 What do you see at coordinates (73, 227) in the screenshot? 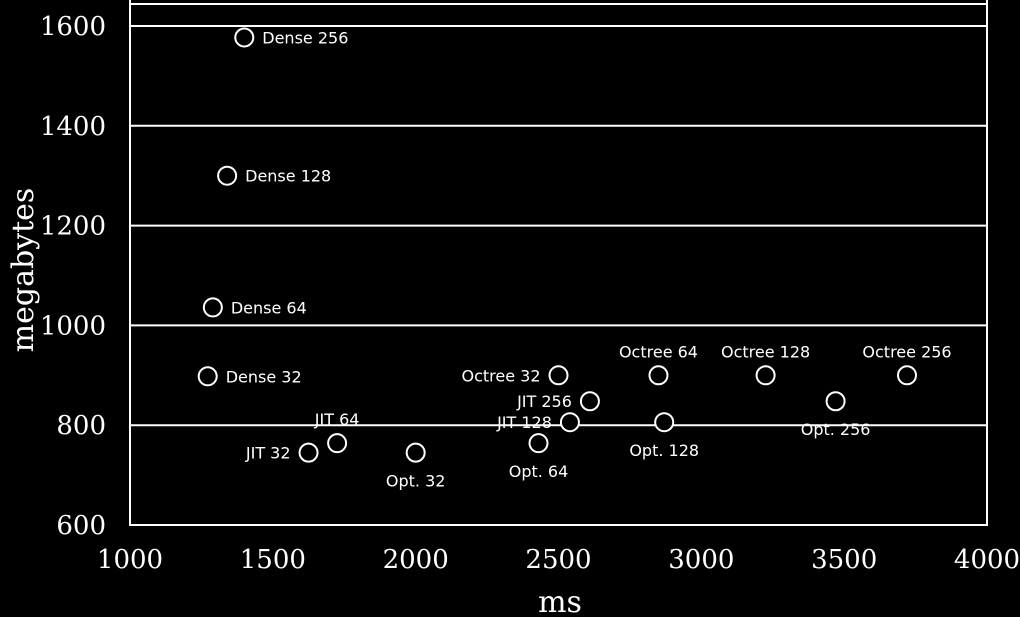
I see `y-tick-1200: 1200` at bounding box center [73, 227].